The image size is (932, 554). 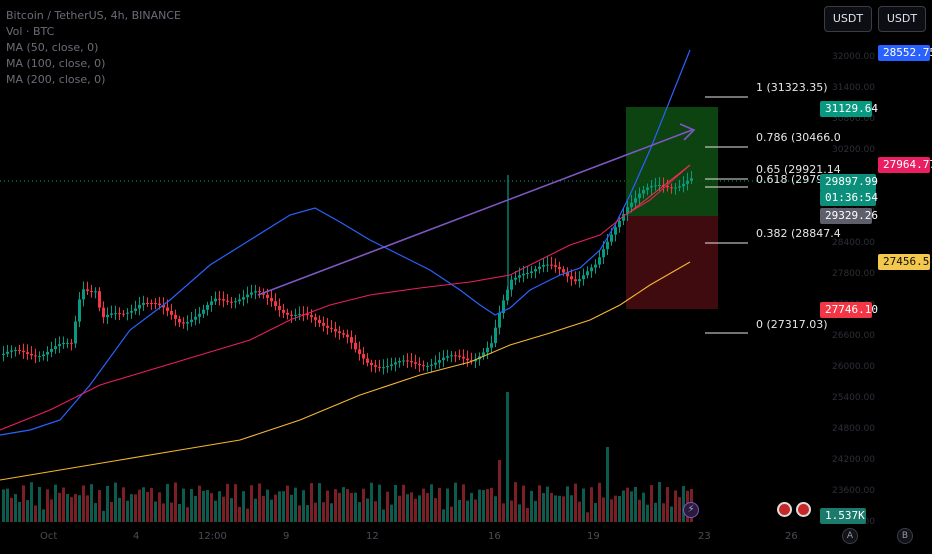 I want to click on symbol-title: Bitcoin / TetherUS, 4h, BINANCE, so click(x=94, y=15).